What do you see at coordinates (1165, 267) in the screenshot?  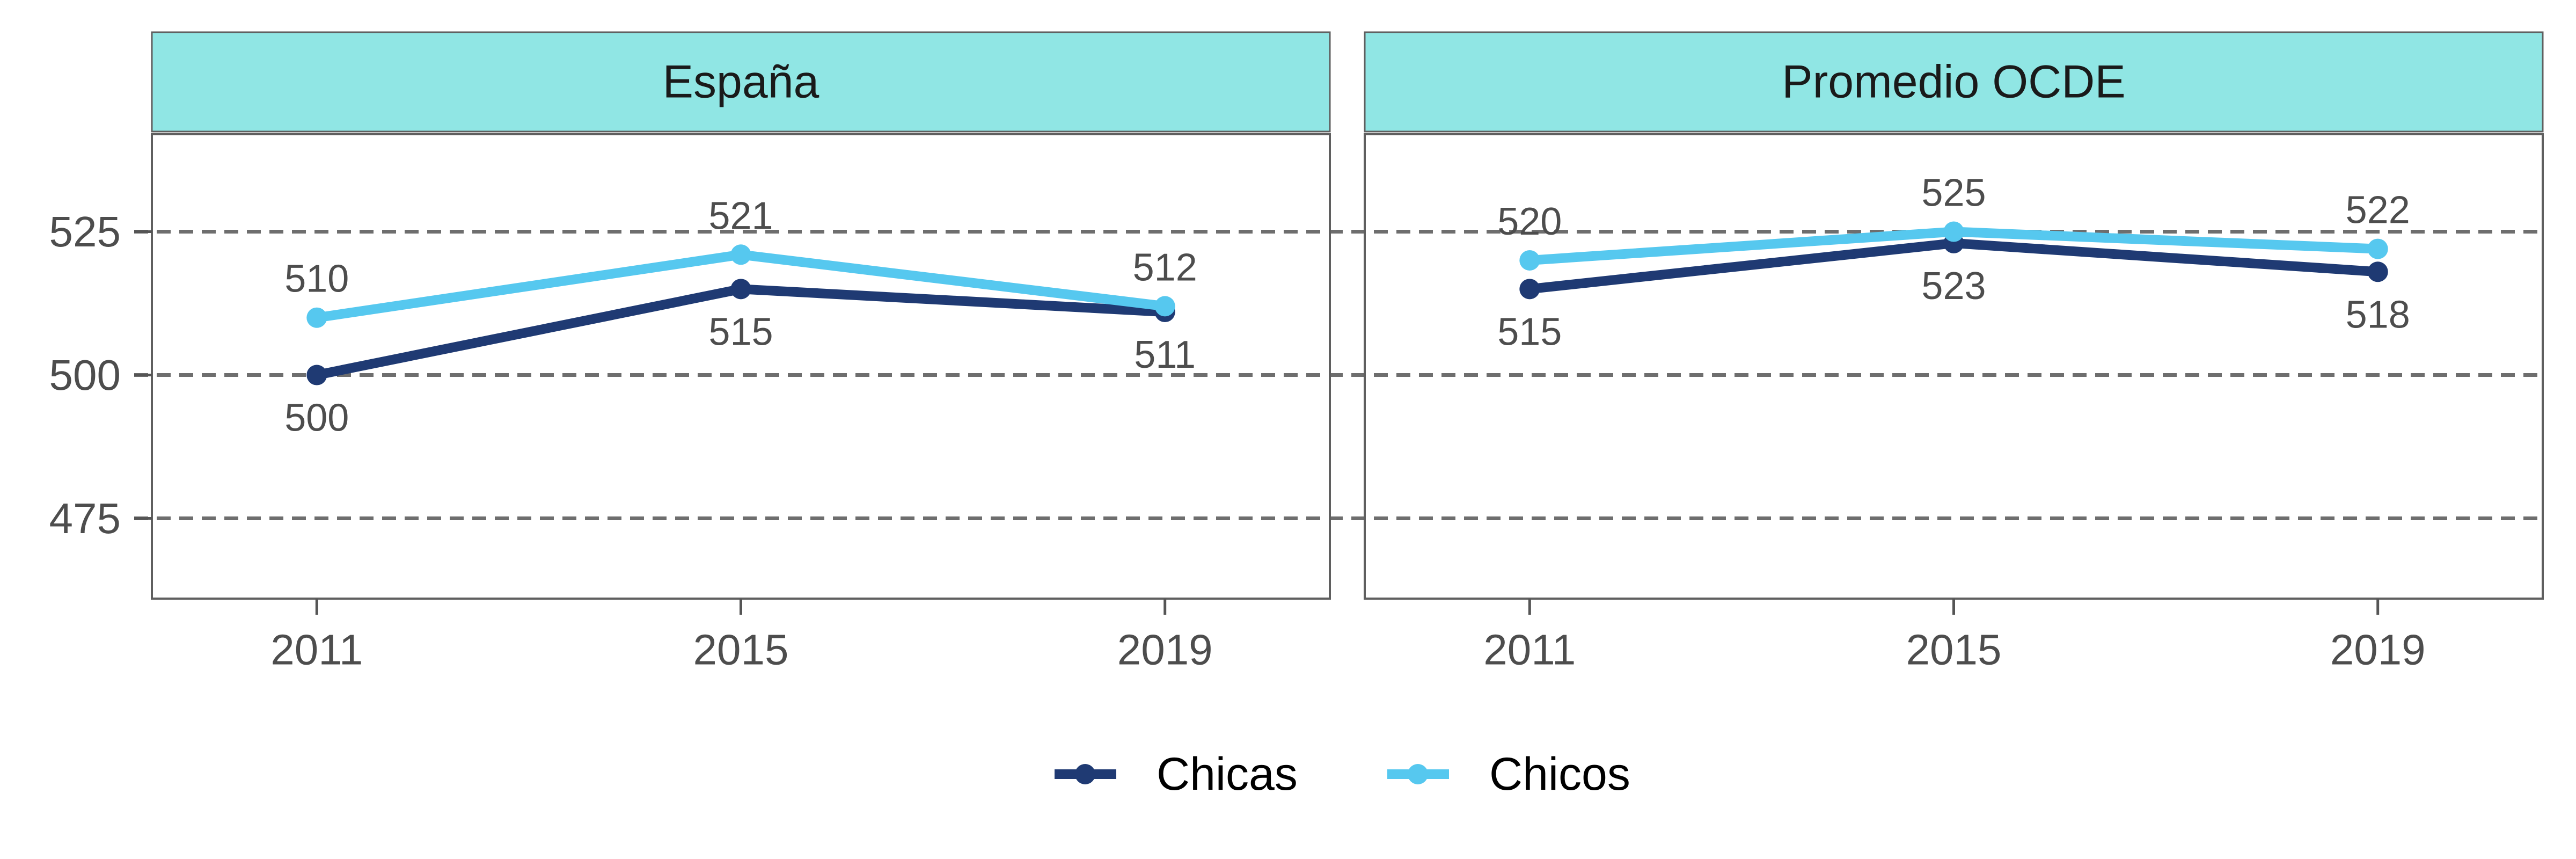 I see `data-label-chicos: 512` at bounding box center [1165, 267].